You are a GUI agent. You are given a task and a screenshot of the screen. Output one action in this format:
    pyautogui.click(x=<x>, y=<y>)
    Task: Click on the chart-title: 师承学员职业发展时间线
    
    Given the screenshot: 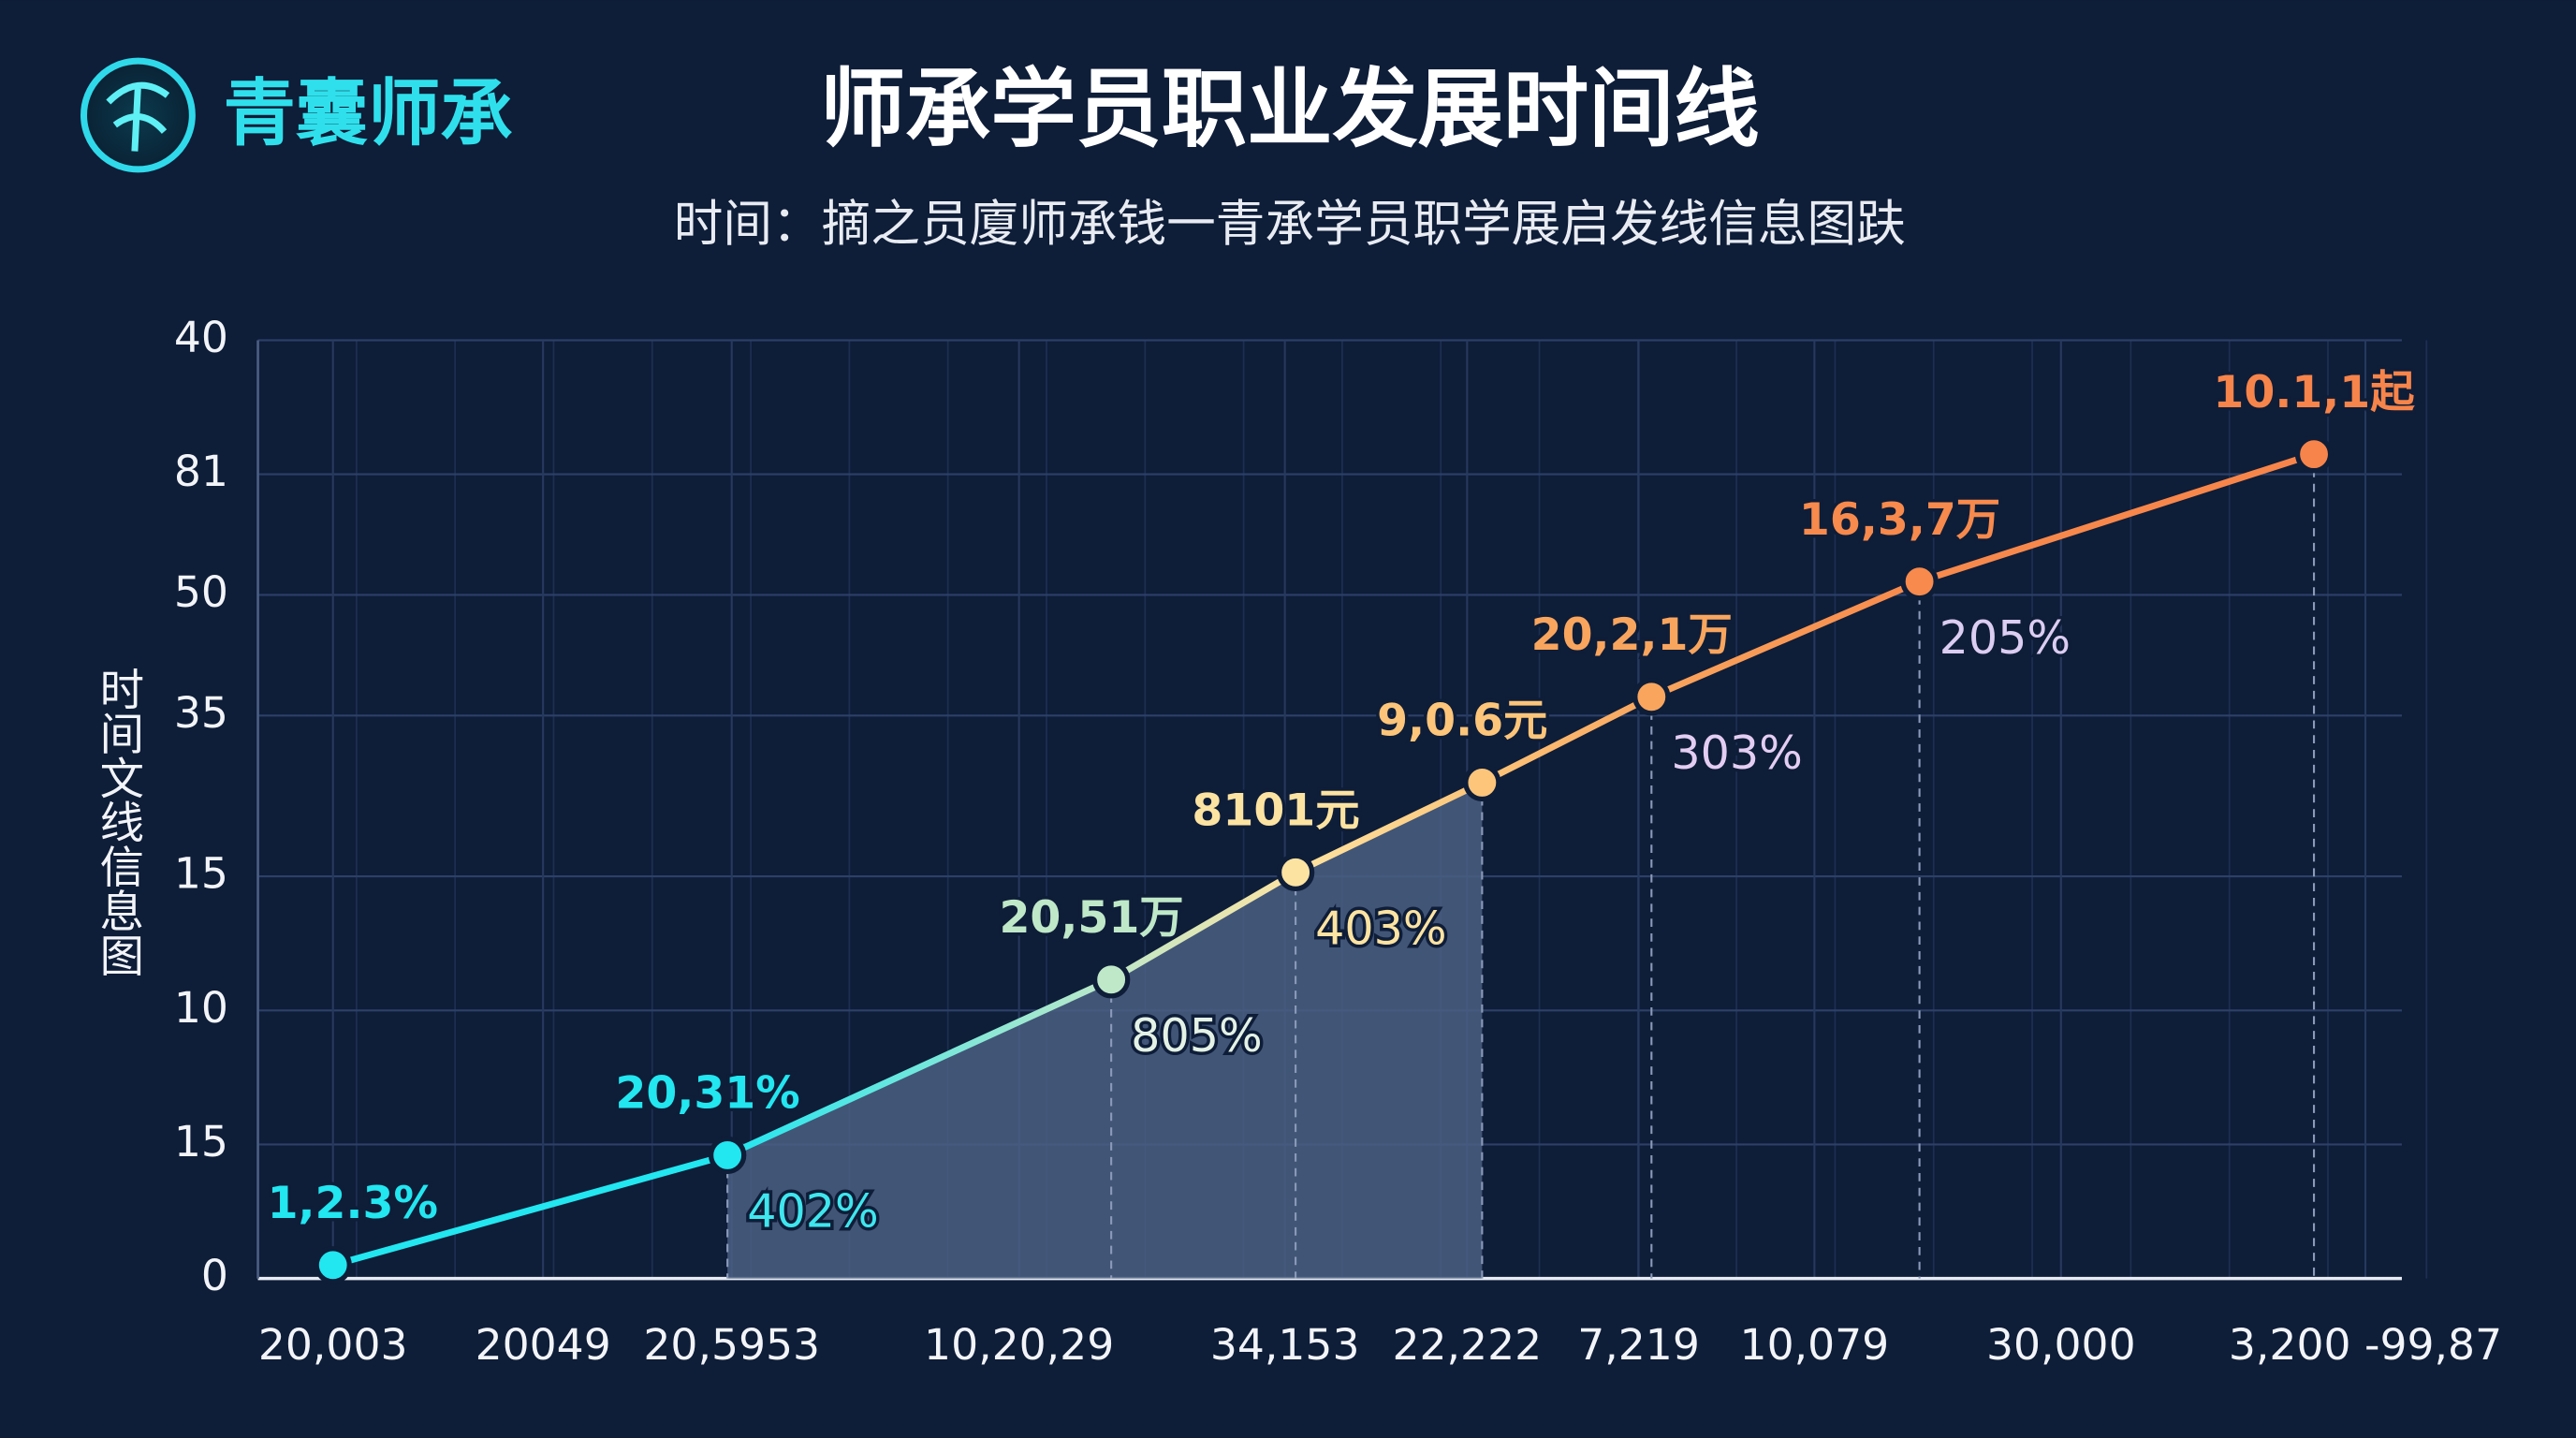 What is the action you would take?
    pyautogui.click(x=1290, y=109)
    